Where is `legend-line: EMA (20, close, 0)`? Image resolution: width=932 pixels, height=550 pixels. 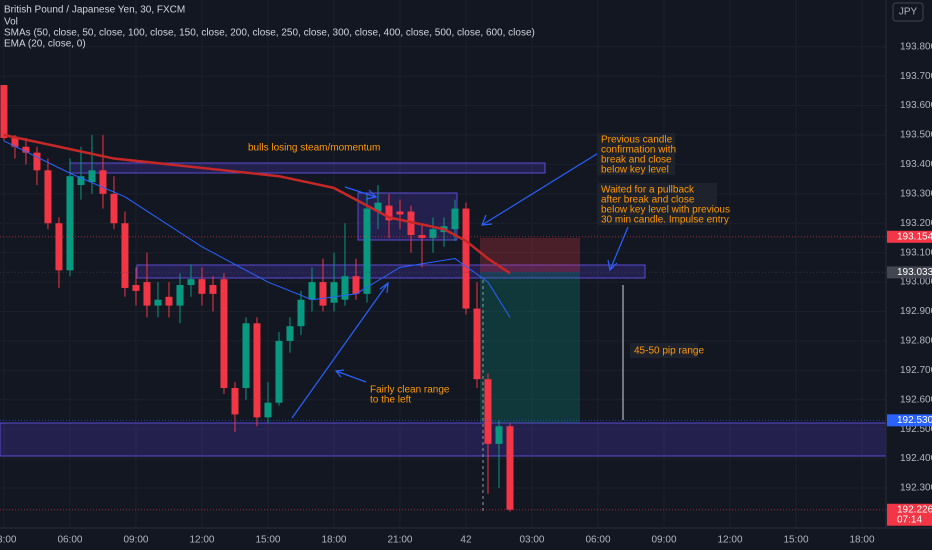 legend-line: EMA (20, close, 0) is located at coordinates (45, 44).